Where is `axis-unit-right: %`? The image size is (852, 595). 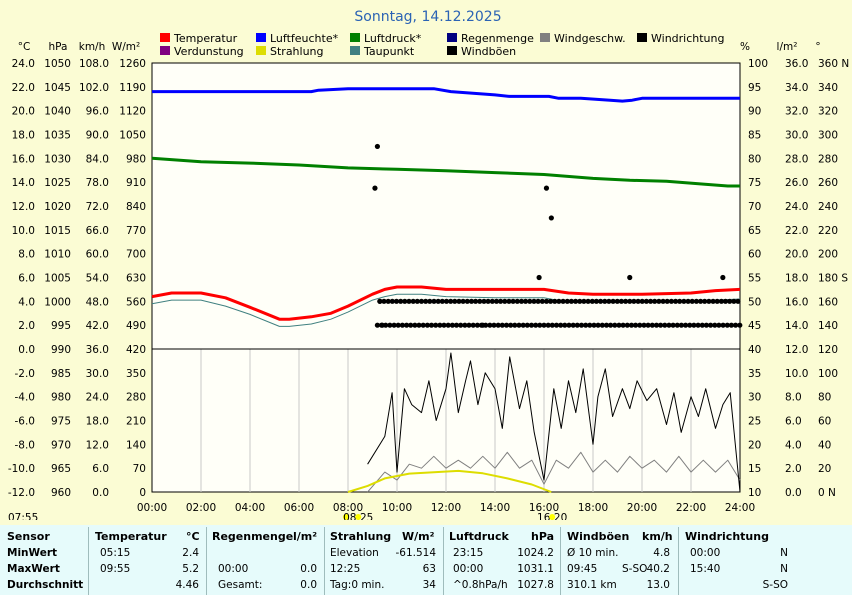 axis-unit-right: % is located at coordinates (745, 47).